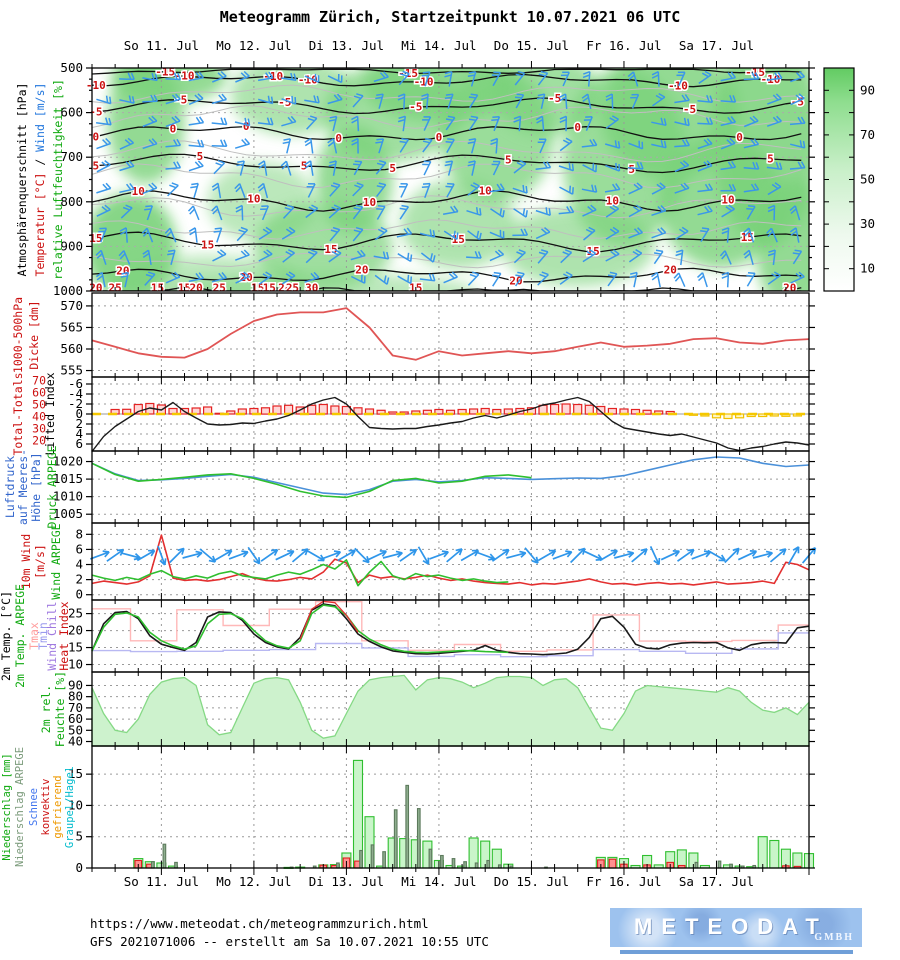 Image resolution: width=900 pixels, height=960 pixels. Describe the element at coordinates (26, 561) in the screenshot. I see `svg-text: 10m Wind` at that location.